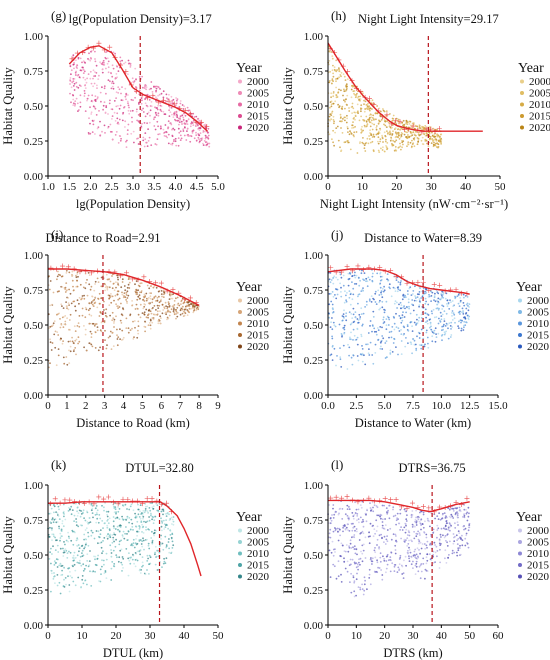  I want to click on envelope-cross, so click(110, 47).